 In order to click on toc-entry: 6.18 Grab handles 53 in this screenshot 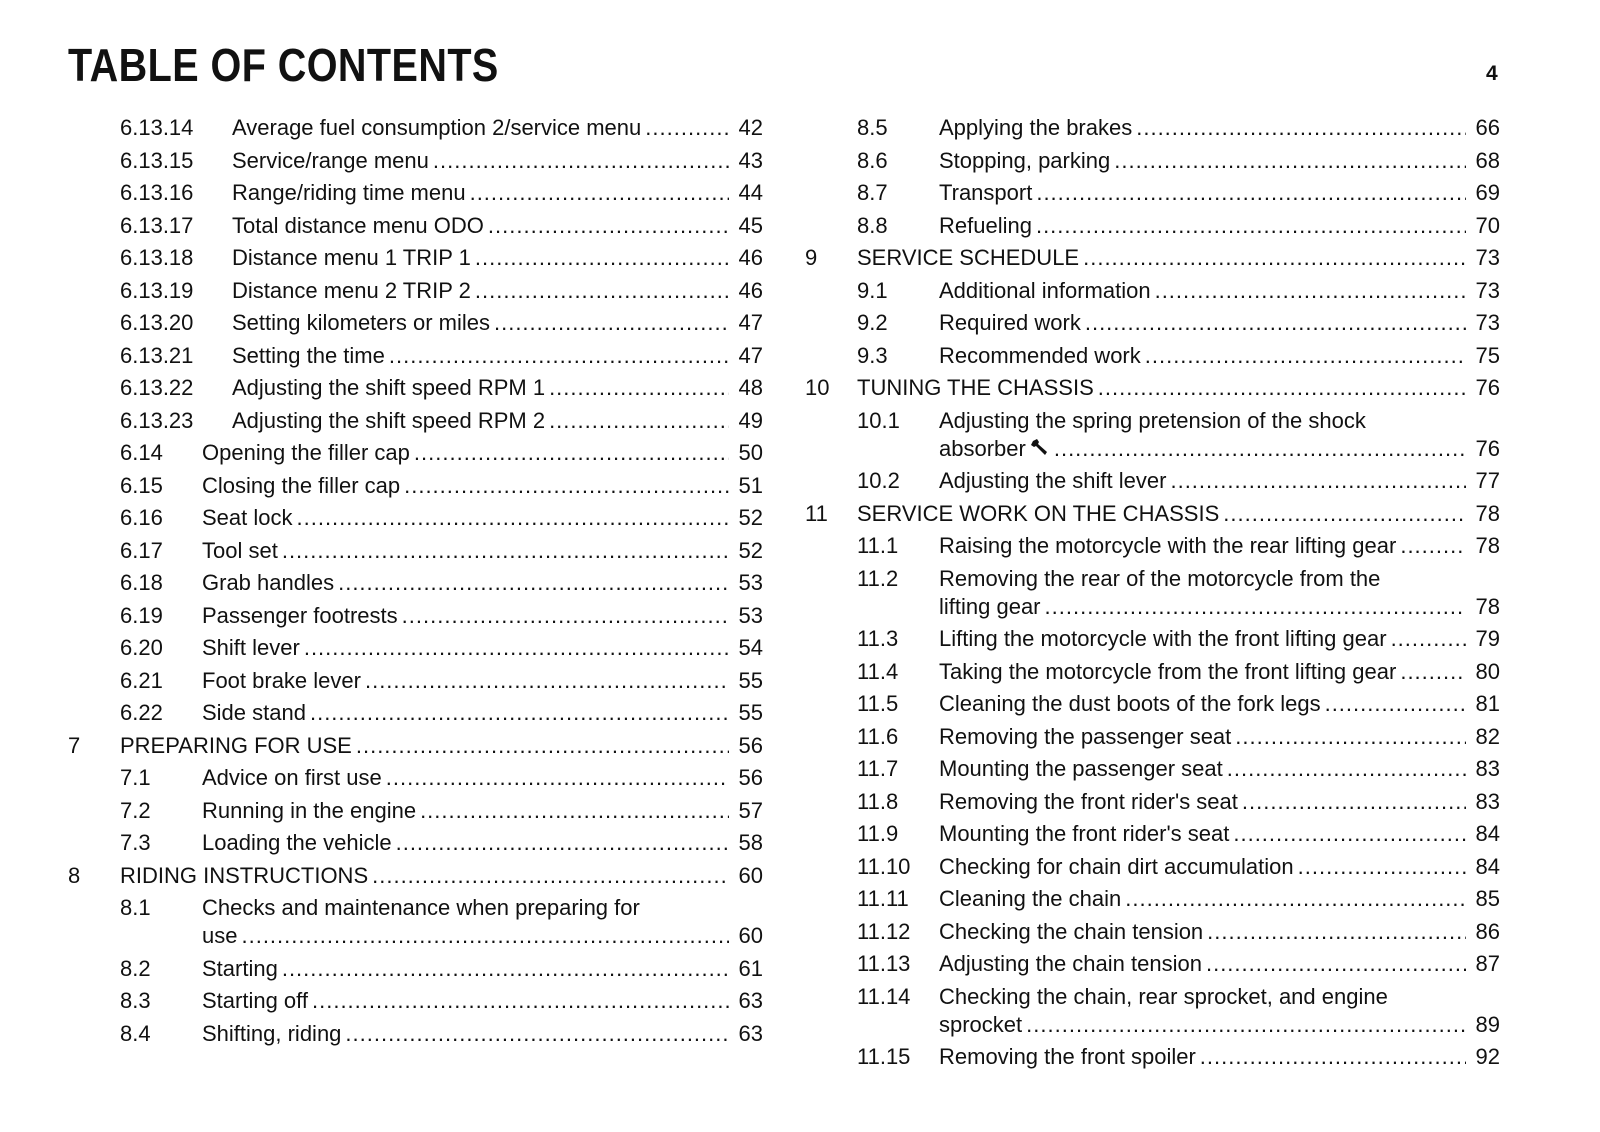, I will do `click(415, 583)`.